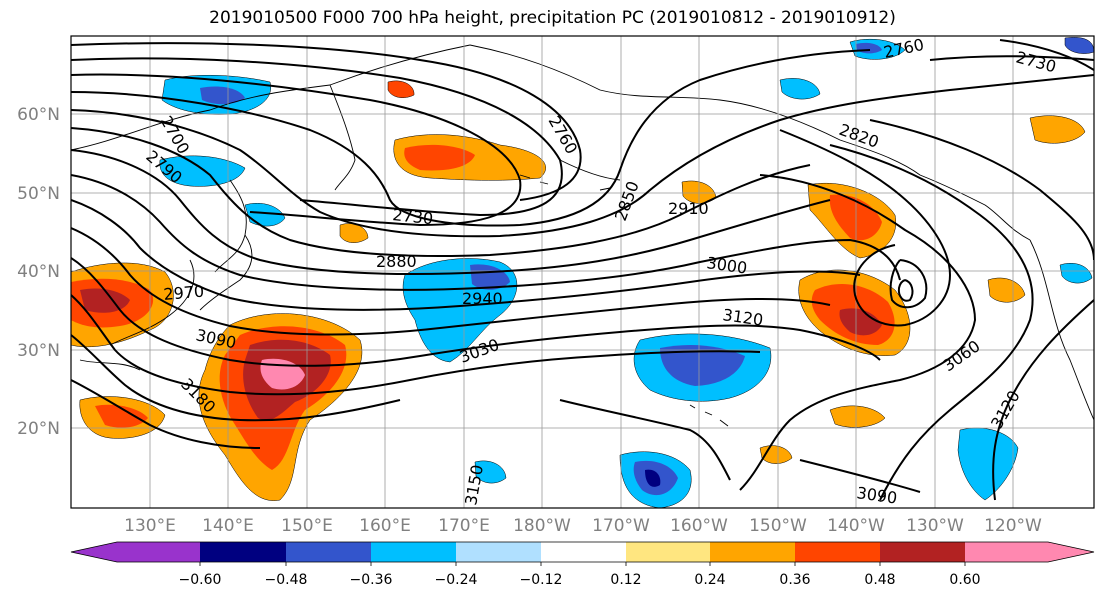 Image resolution: width=1105 pixels, height=601 pixels. I want to click on lon-label: 170°W, so click(621, 526).